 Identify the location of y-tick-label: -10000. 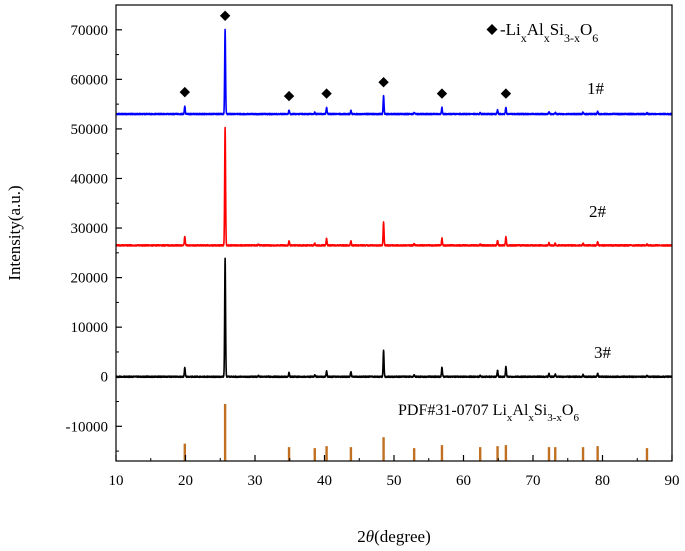
(87, 427).